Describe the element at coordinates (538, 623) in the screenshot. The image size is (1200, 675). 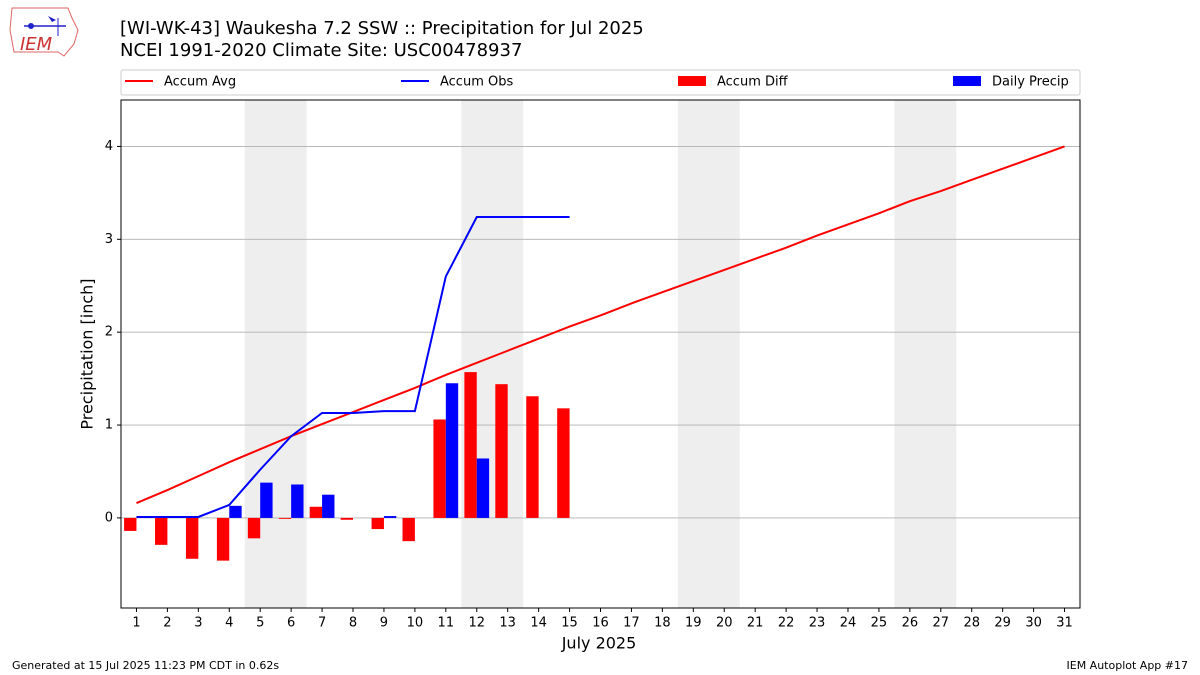
I see `x-tick-label: 14` at that location.